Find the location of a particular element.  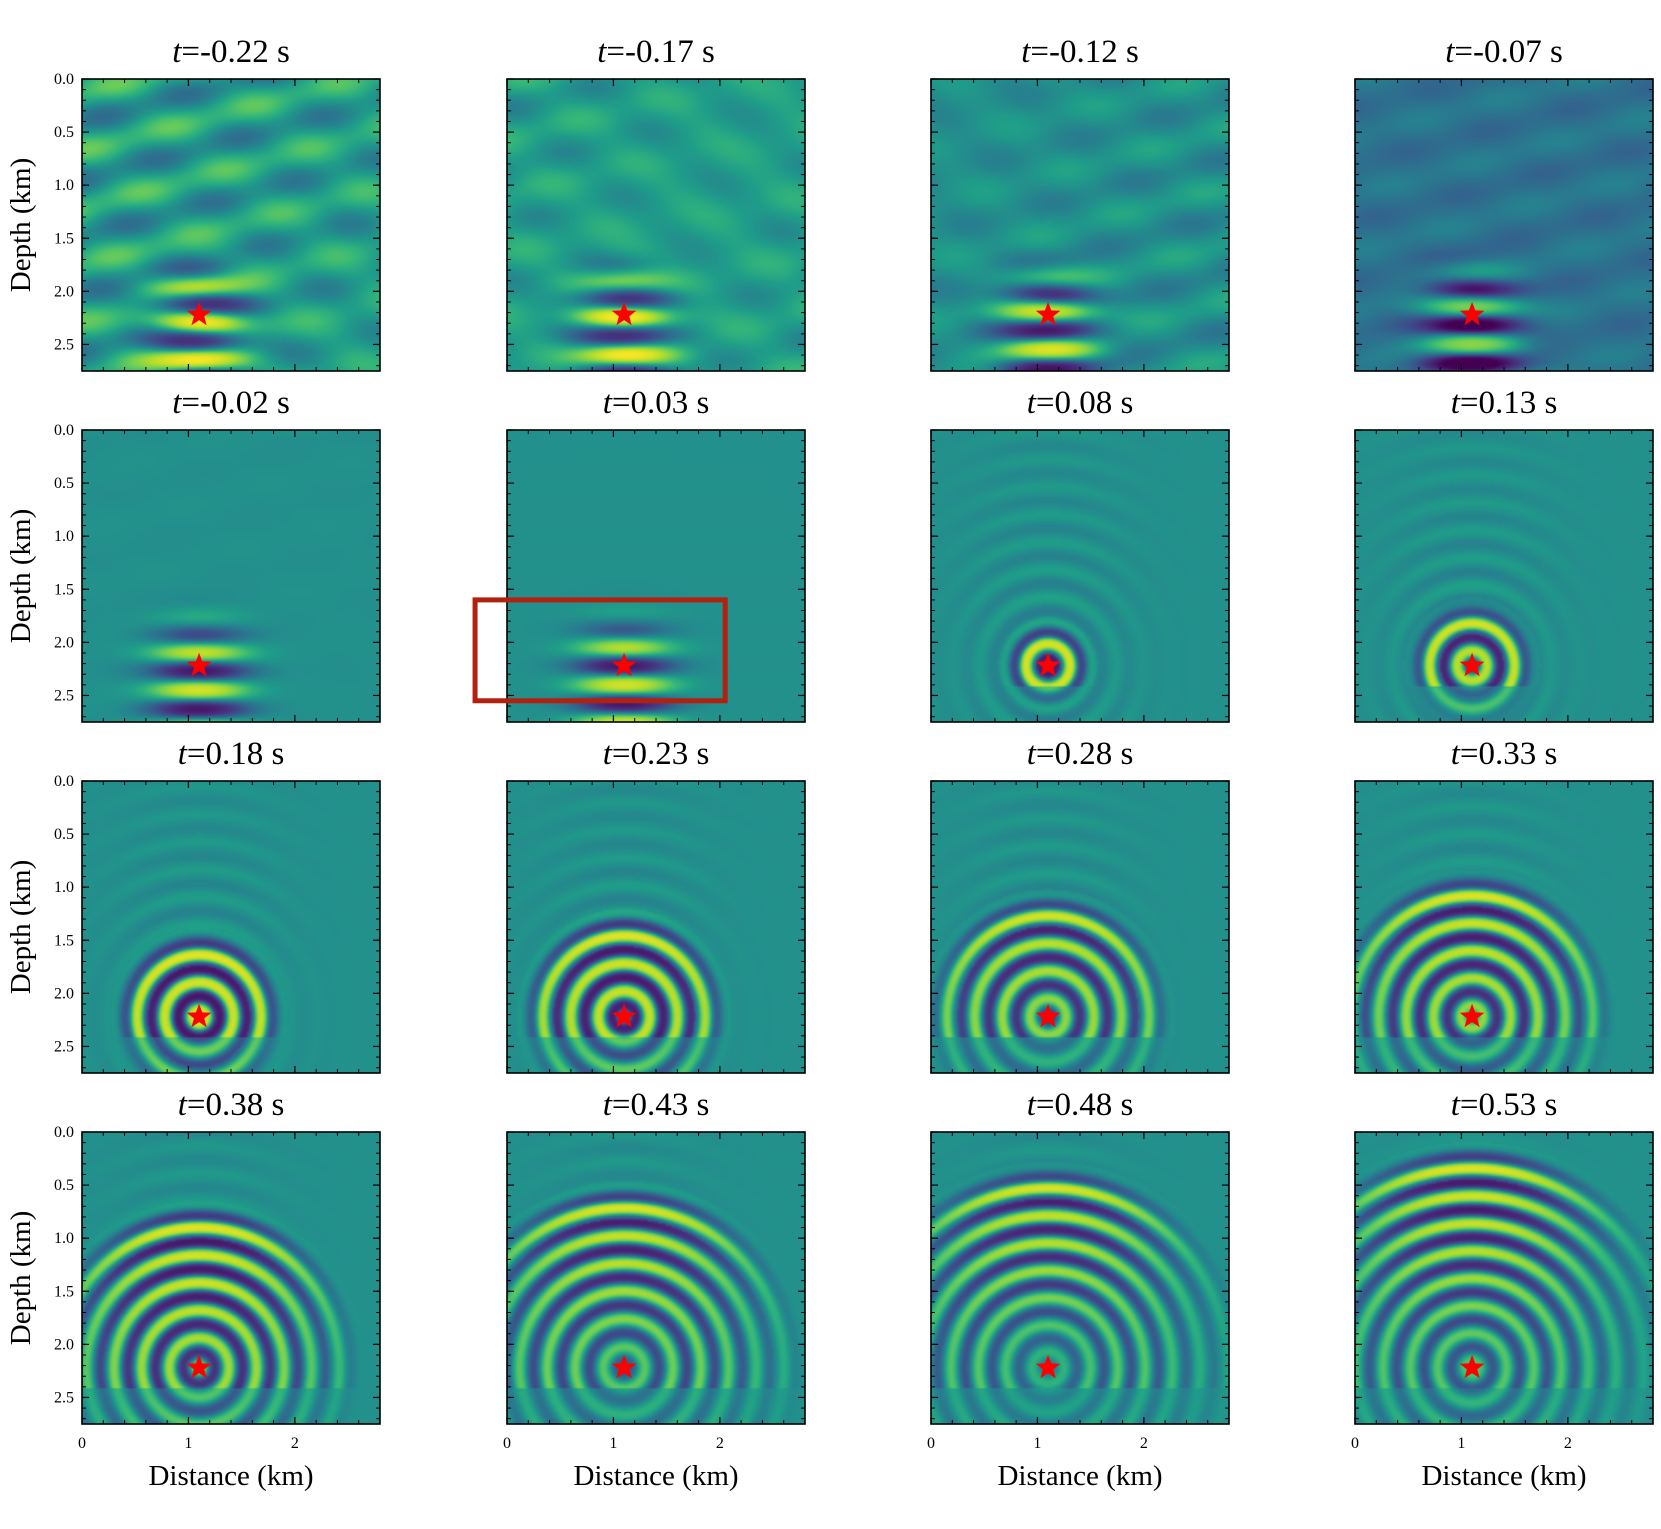

panel-title: t=0.23 s is located at coordinates (656, 754).